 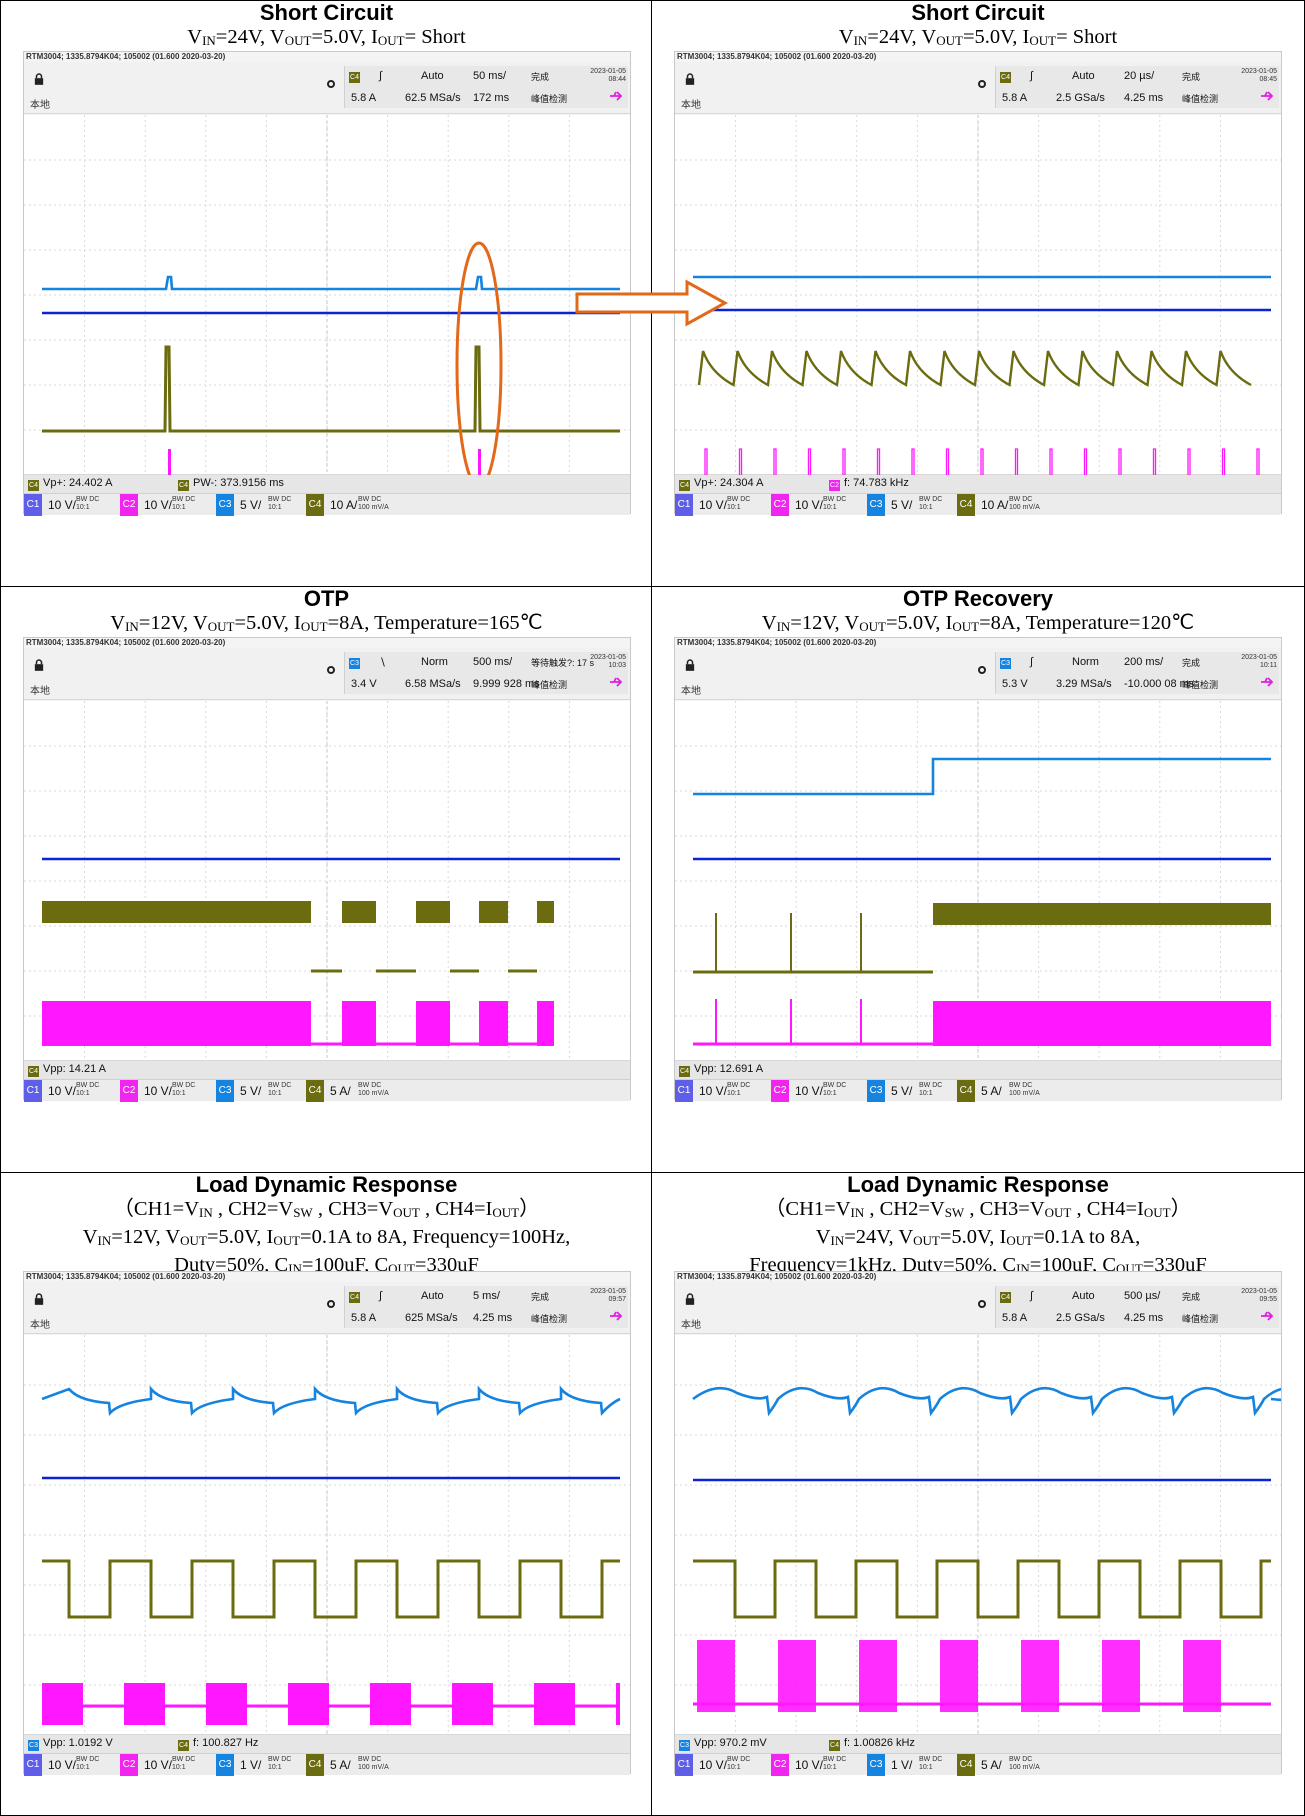 I want to click on measurement-item: C4 Vp+: 24.304 A, so click(x=721, y=484).